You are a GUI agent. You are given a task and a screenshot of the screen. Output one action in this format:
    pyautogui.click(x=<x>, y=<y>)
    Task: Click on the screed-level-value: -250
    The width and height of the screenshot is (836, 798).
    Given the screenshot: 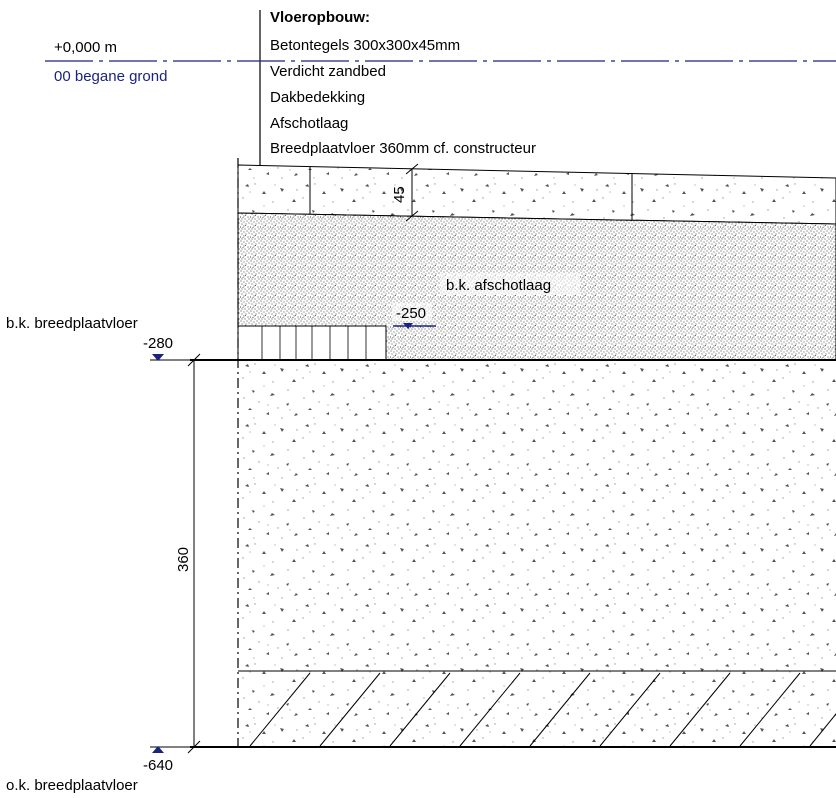 What is the action you would take?
    pyautogui.click(x=411, y=313)
    